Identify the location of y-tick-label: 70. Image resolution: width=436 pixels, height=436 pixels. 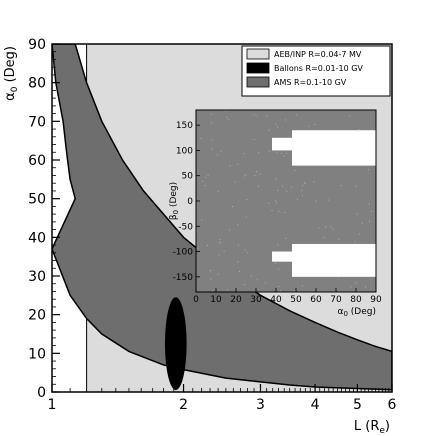
(37, 122).